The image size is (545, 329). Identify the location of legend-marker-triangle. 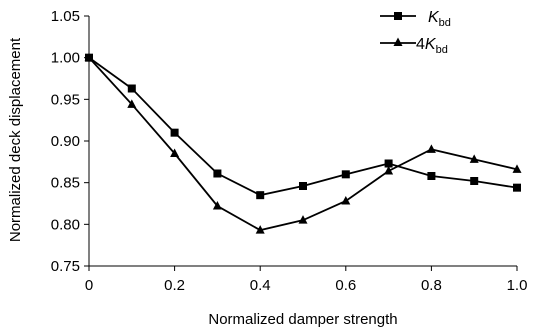
(398, 41).